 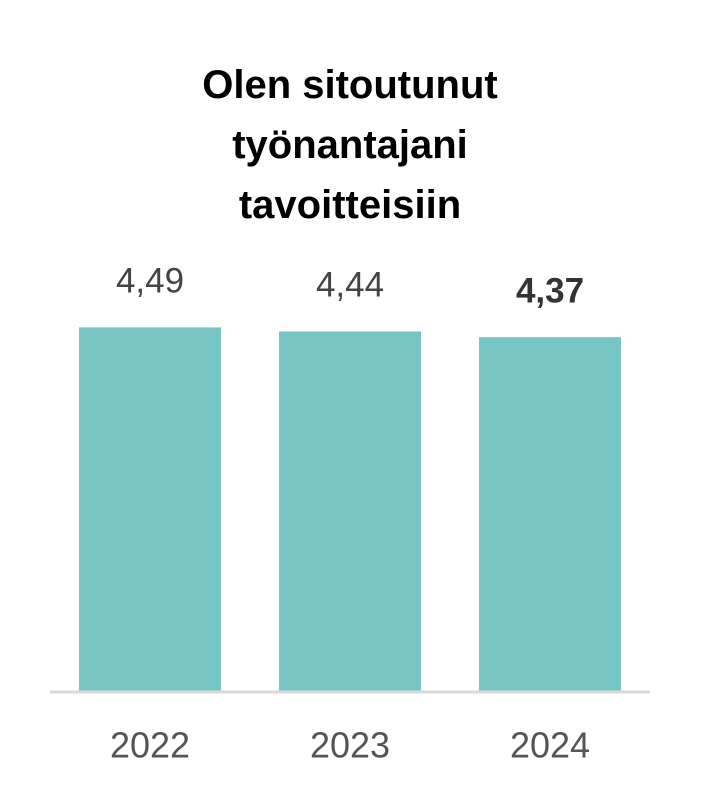 I want to click on x-tick-label: 2024, so click(x=550, y=745).